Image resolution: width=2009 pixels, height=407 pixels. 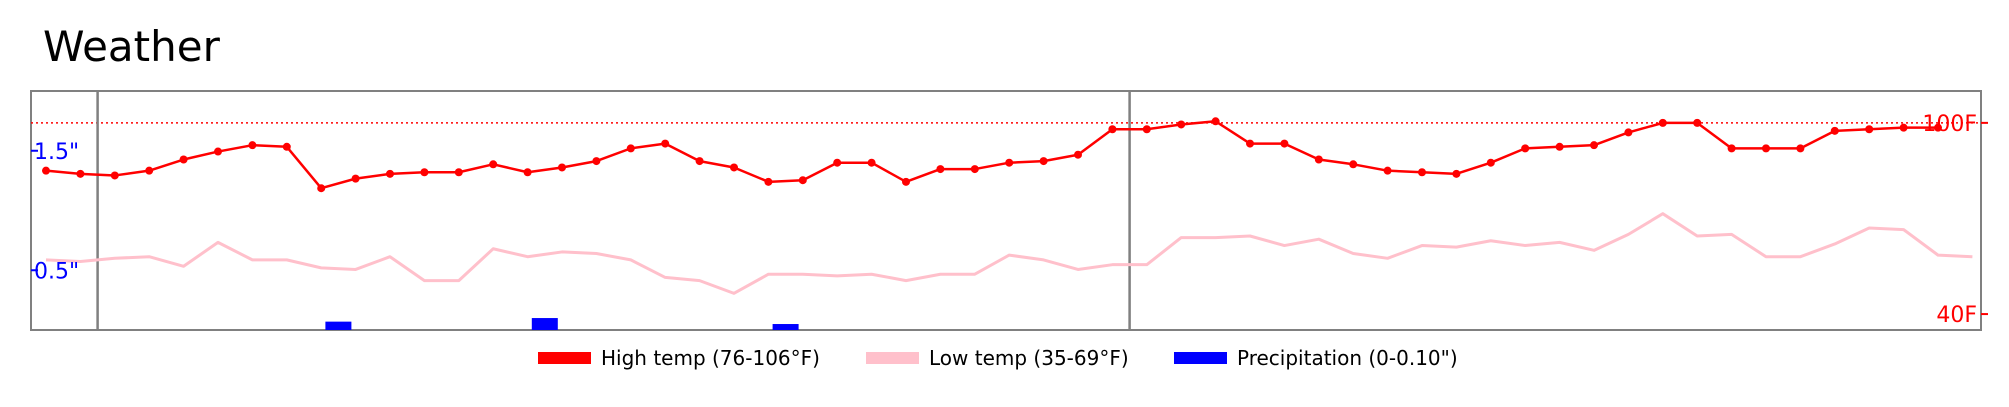 What do you see at coordinates (892, 358) in the screenshot?
I see `legend-swatch-low` at bounding box center [892, 358].